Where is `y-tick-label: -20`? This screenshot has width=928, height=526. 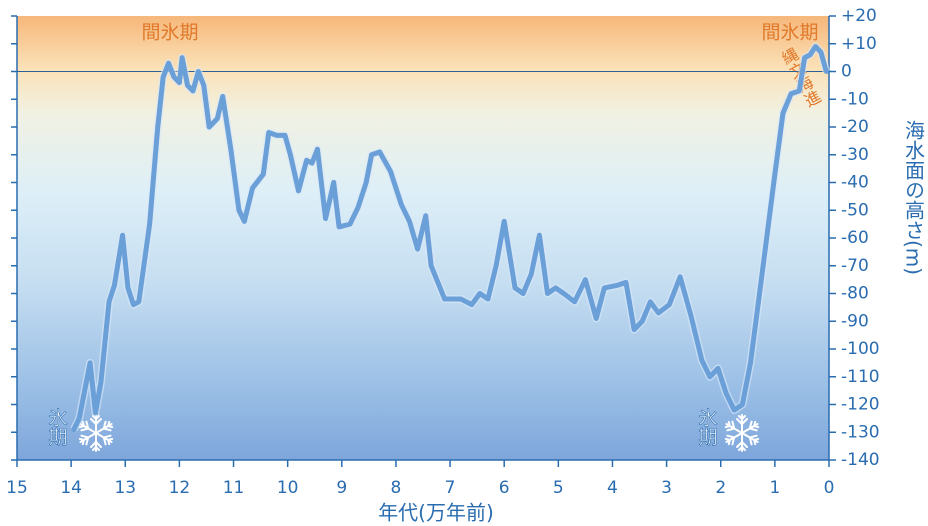
y-tick-label: -20 is located at coordinates (855, 127).